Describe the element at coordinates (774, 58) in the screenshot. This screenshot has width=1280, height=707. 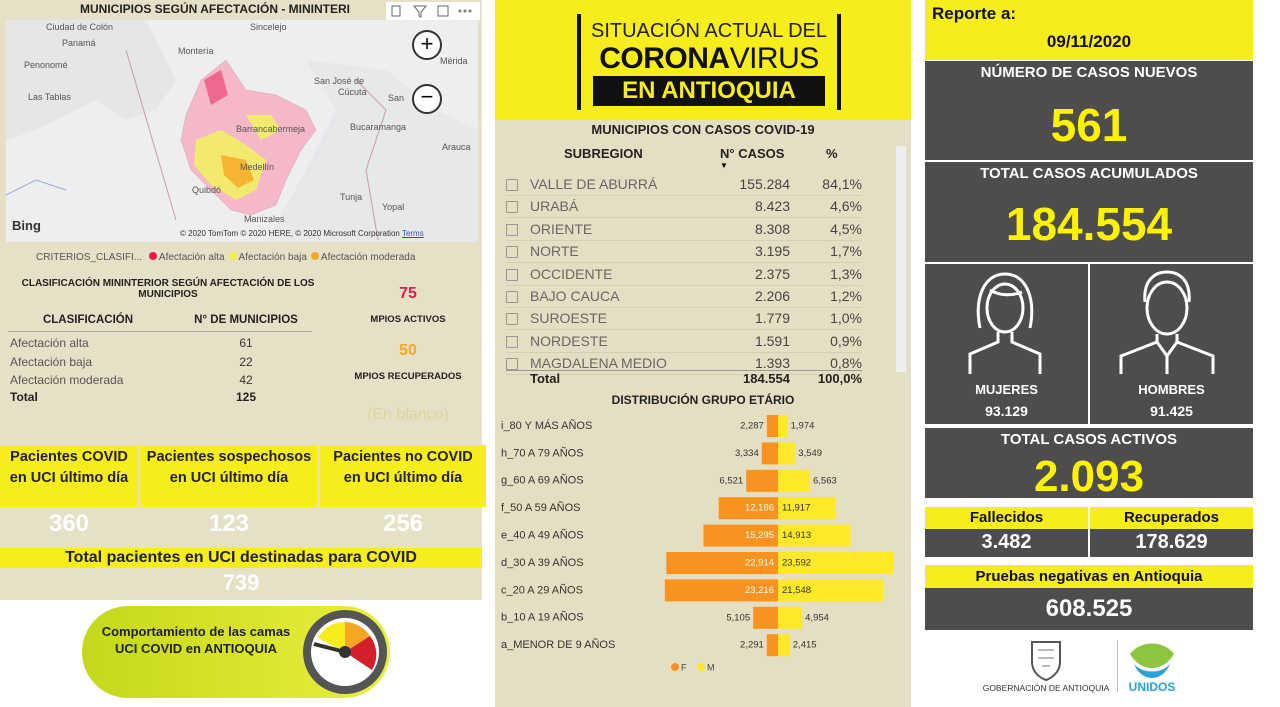
I see `virus: VIRUS` at that location.